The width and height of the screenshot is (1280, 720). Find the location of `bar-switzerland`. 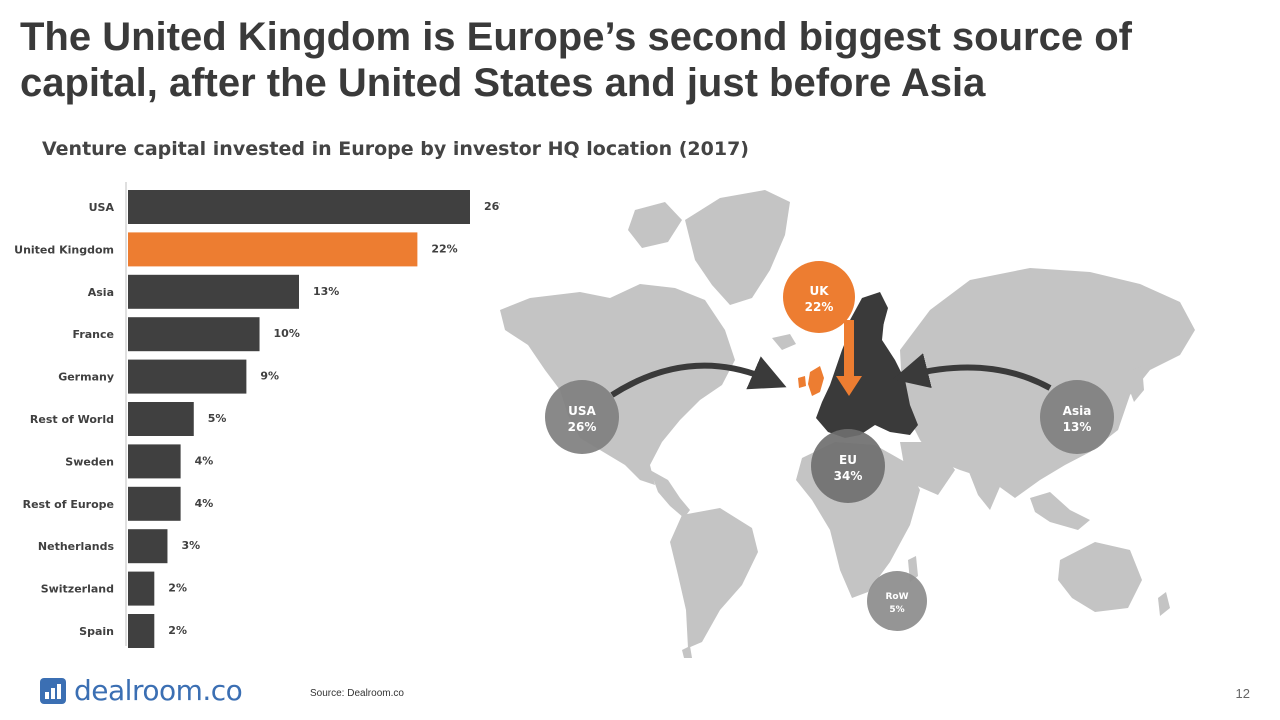

bar-switzerland is located at coordinates (141, 588).